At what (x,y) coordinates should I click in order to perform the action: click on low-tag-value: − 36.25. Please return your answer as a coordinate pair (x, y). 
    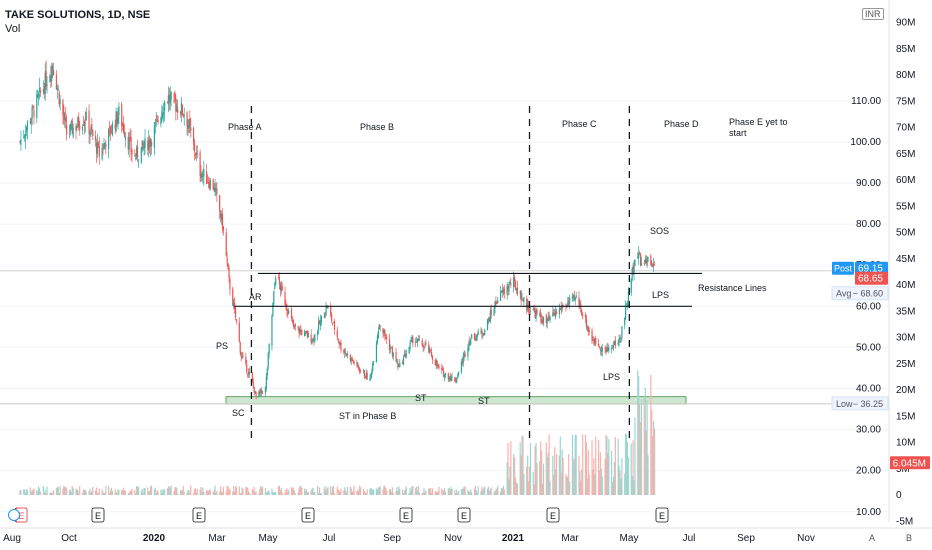
    Looking at the image, I should click on (868, 404).